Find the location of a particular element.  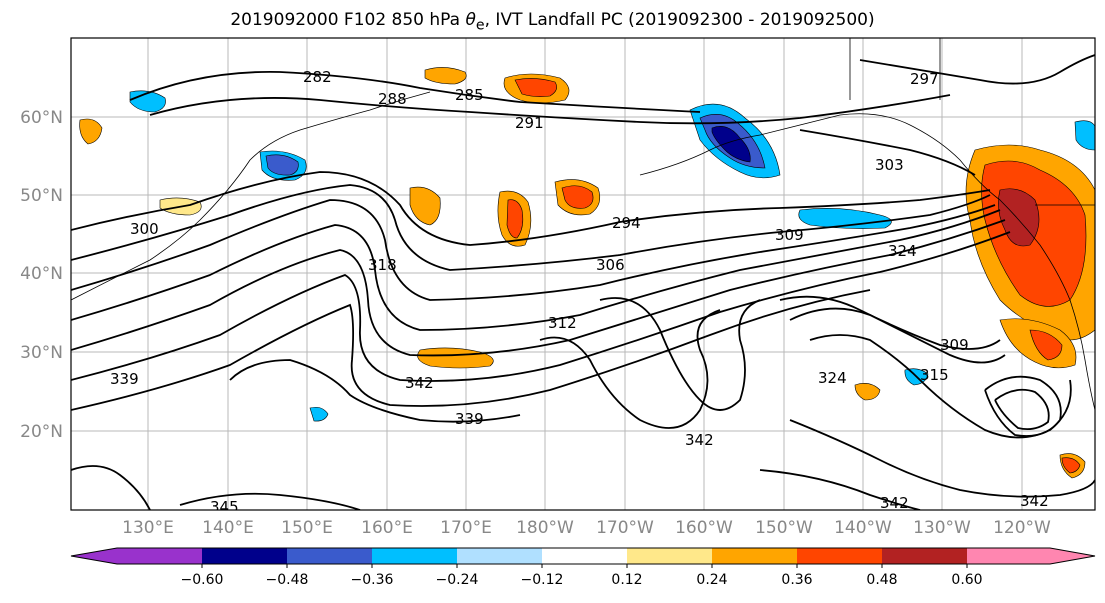

colorbar-tick-label: −0.60 is located at coordinates (202, 580).